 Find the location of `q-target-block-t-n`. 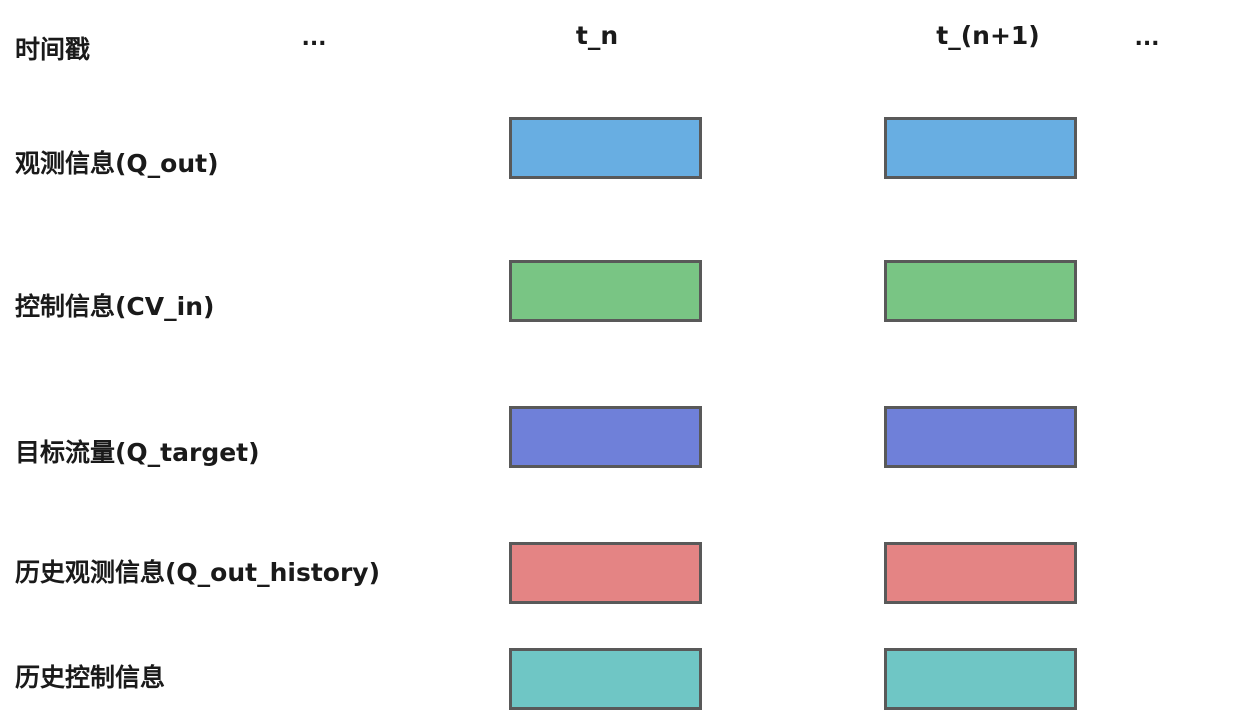

q-target-block-t-n is located at coordinates (605, 437).